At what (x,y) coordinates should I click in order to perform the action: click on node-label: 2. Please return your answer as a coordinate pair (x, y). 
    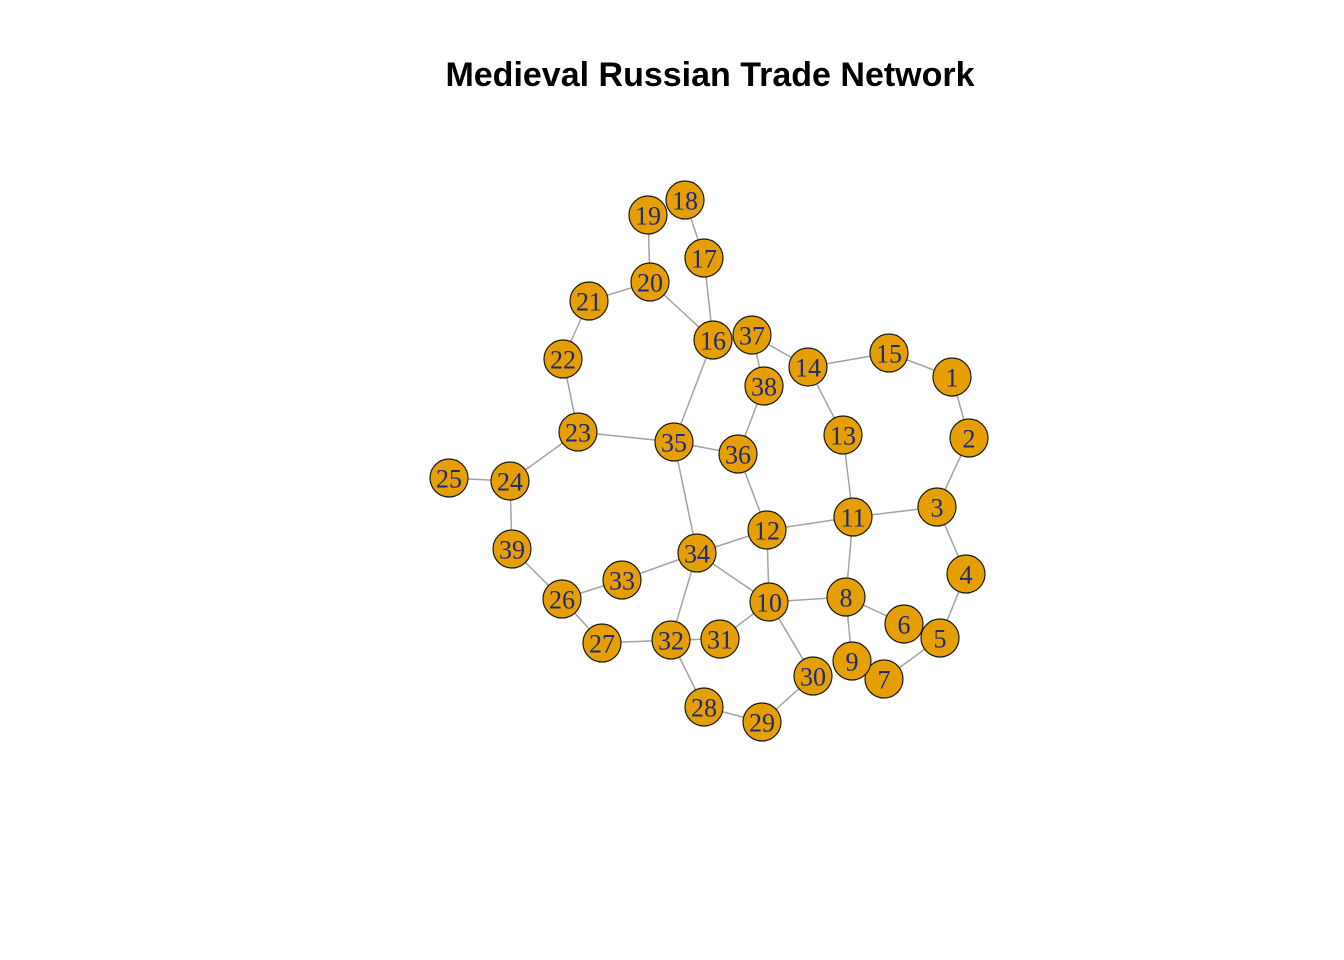
    Looking at the image, I should click on (969, 439).